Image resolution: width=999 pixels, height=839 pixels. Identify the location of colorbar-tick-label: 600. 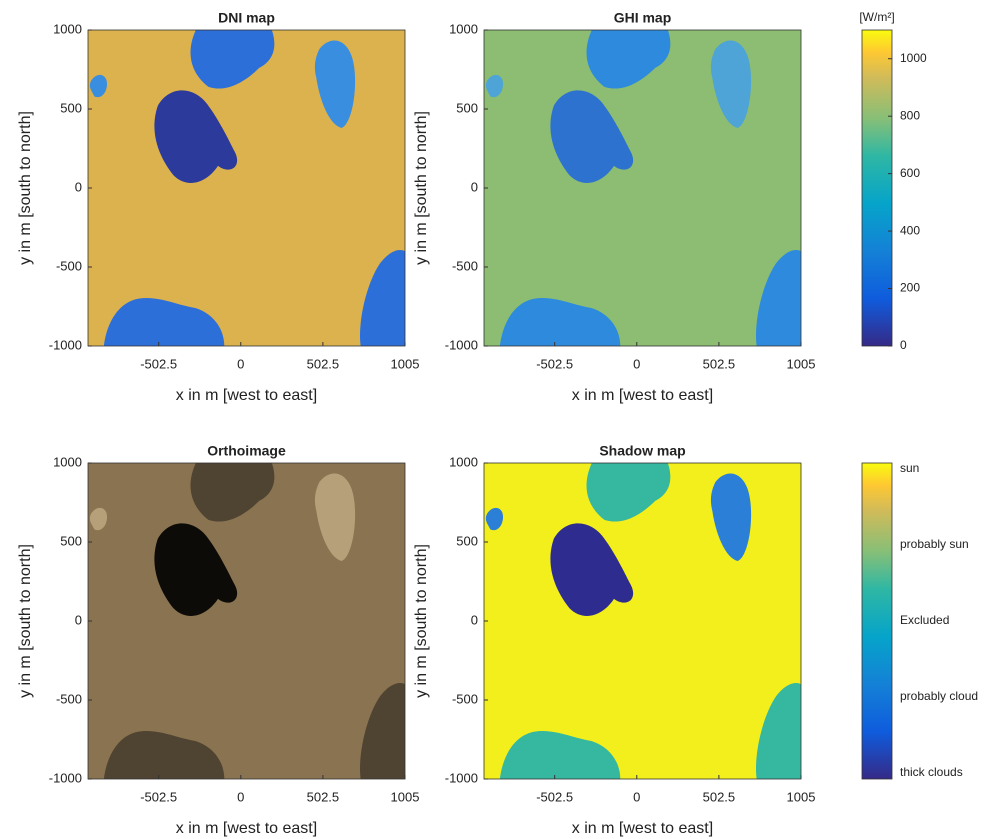
(910, 173).